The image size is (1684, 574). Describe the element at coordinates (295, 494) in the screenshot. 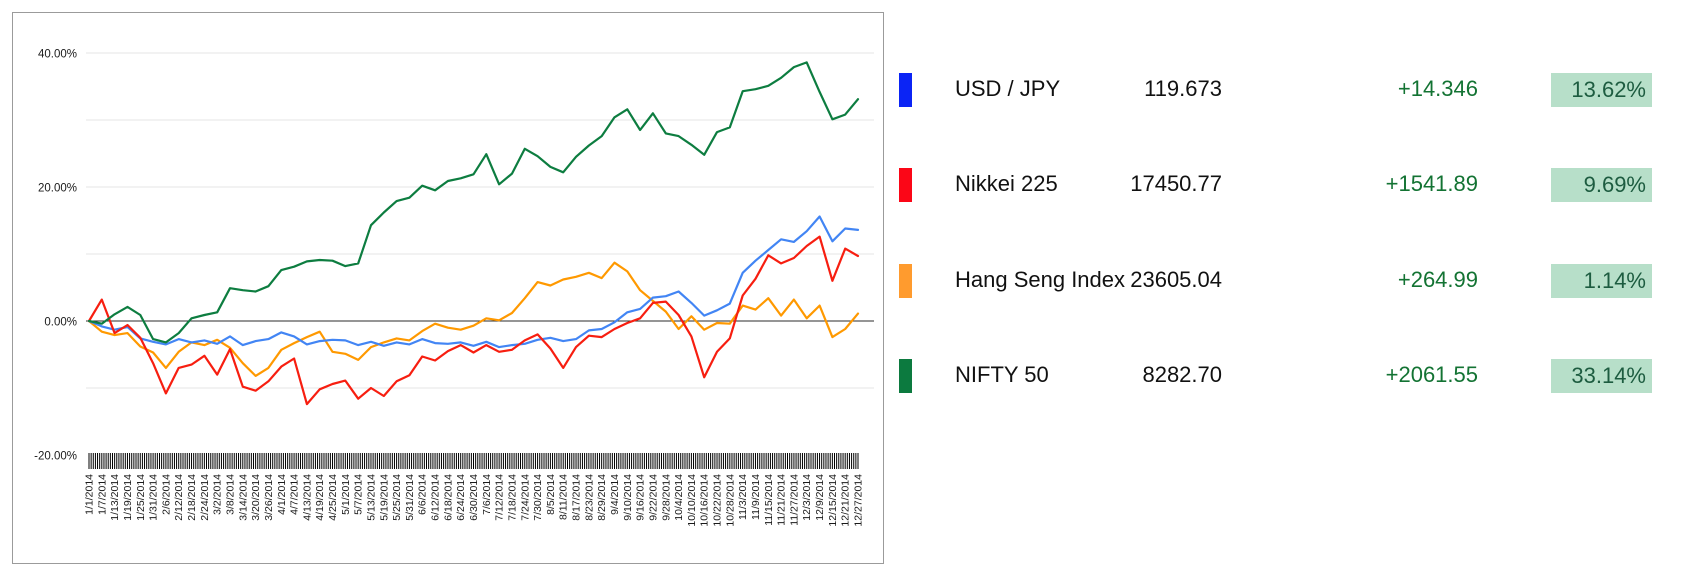

I see `x-axis-label: 4/7/2014` at that location.